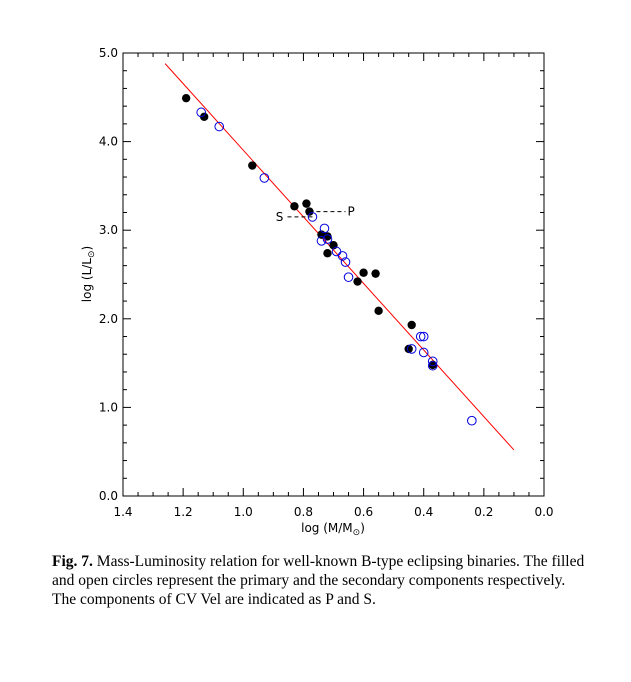 Image resolution: width=631 pixels, height=682 pixels. Describe the element at coordinates (108, 496) in the screenshot. I see `y-tick-label: 0.0` at that location.